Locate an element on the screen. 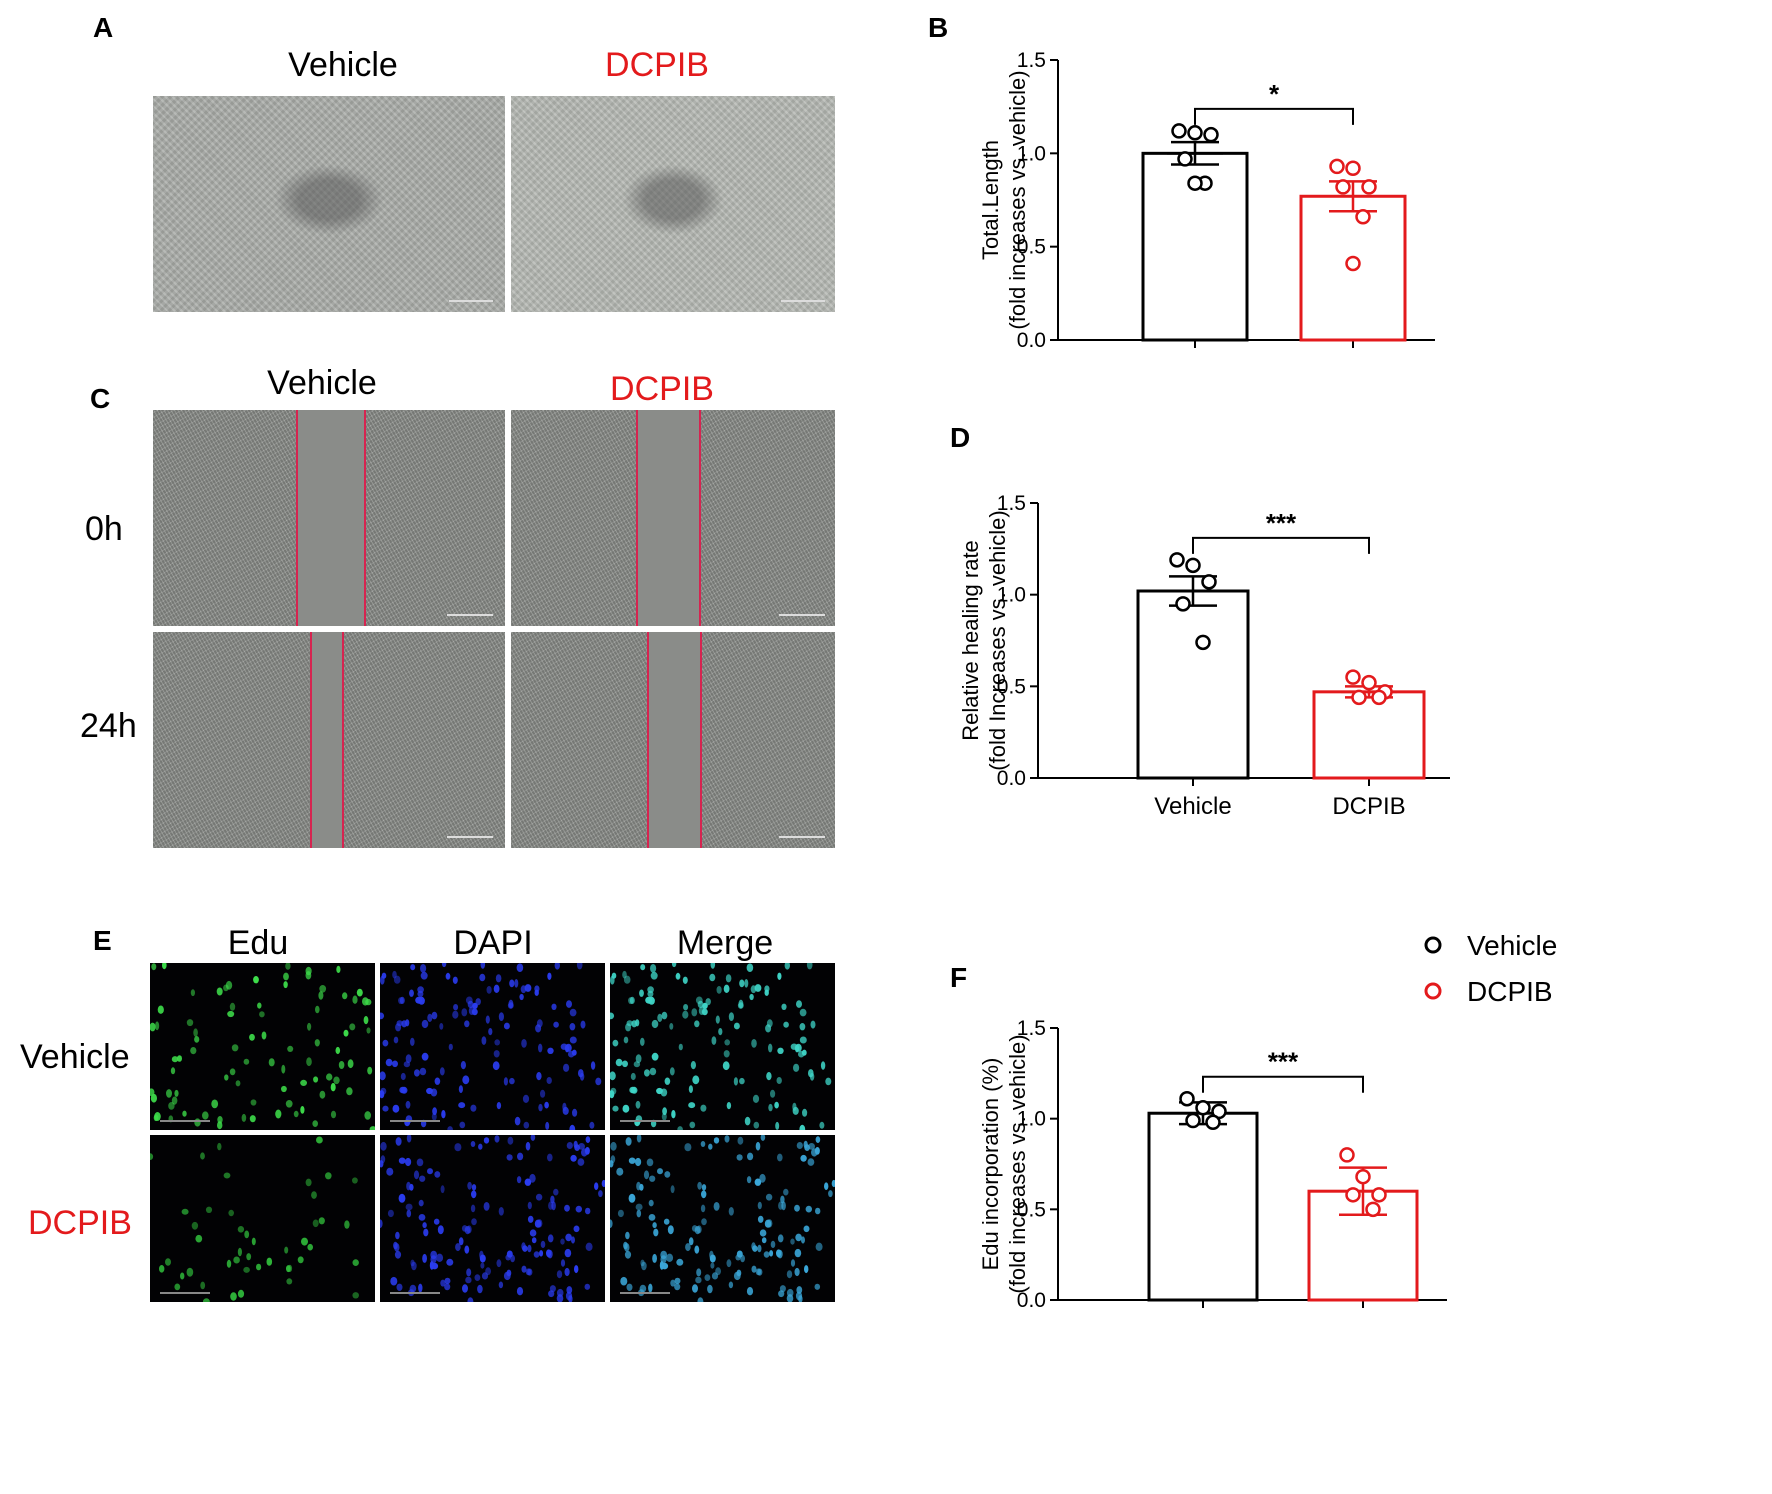 The width and height of the screenshot is (1772, 1494). panel-e-row-label-vehicle: Vehicle is located at coordinates (75, 1057).